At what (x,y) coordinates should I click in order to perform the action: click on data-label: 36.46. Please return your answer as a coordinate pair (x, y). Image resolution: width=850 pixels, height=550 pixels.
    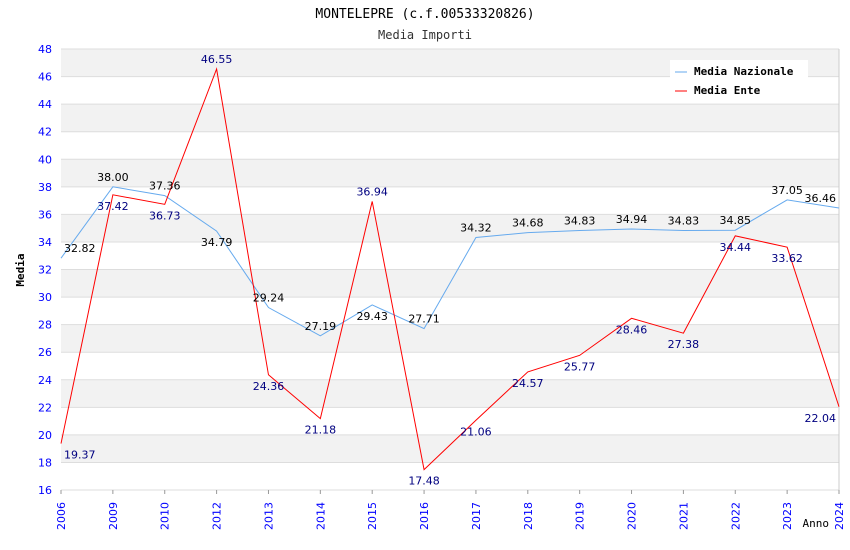
    Looking at the image, I should click on (821, 198).